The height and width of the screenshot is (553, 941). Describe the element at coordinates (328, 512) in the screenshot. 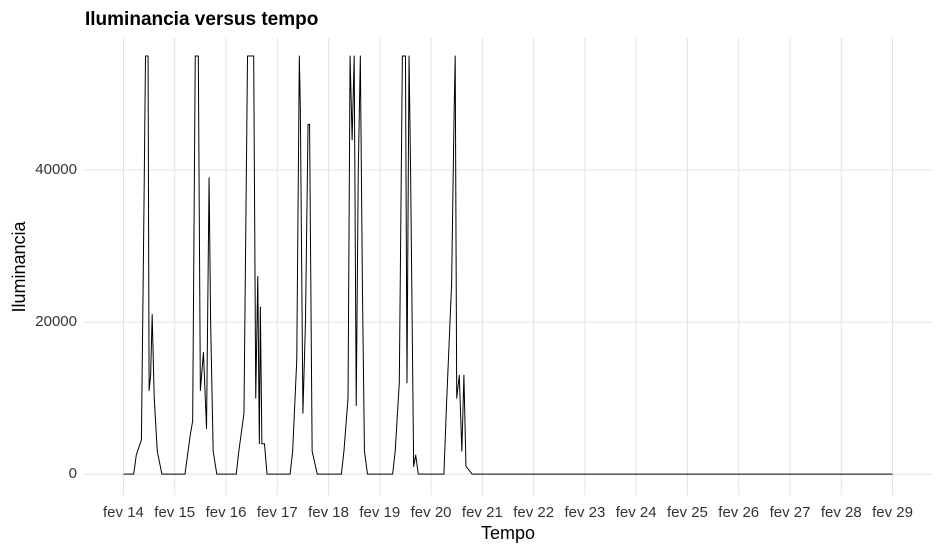

I see `x-tick-label: fev 18` at that location.